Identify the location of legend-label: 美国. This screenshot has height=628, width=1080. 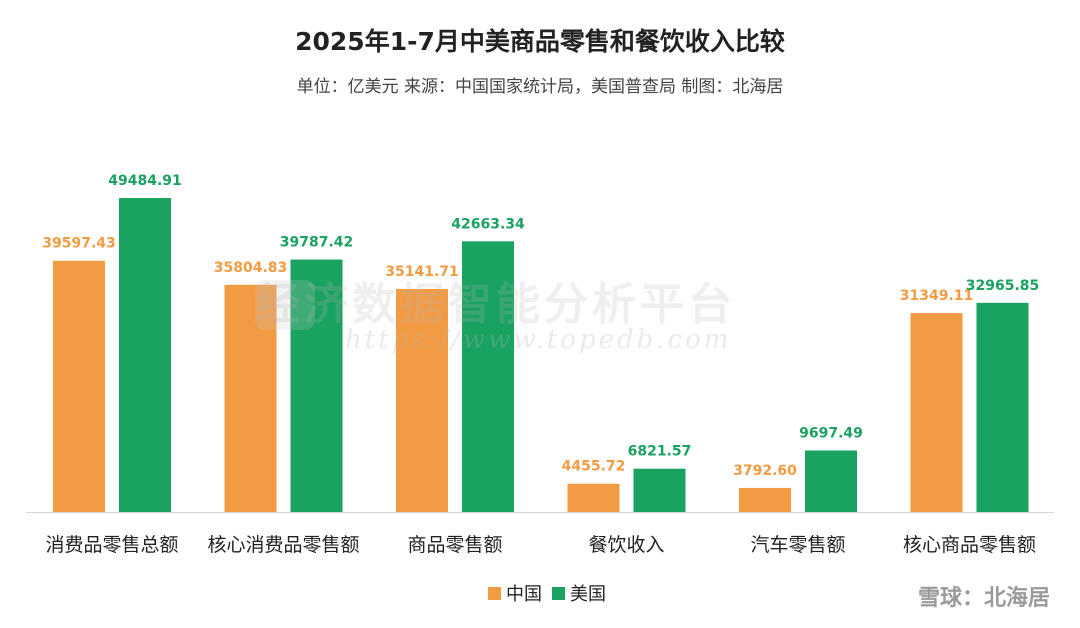
(588, 594).